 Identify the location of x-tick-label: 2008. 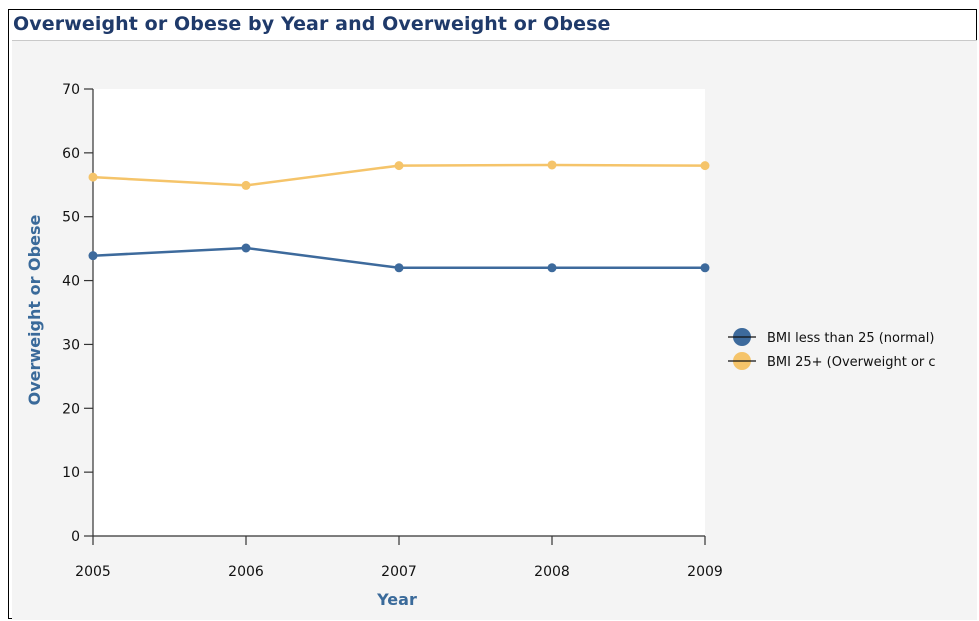
(552, 572).